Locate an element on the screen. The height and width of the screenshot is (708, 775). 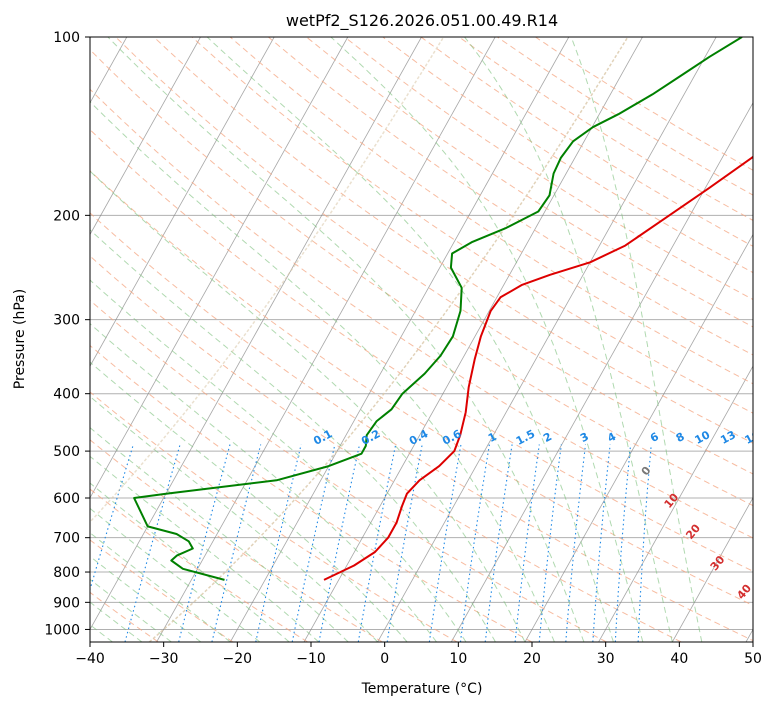
x-tick-label: 20 is located at coordinates (532, 659).